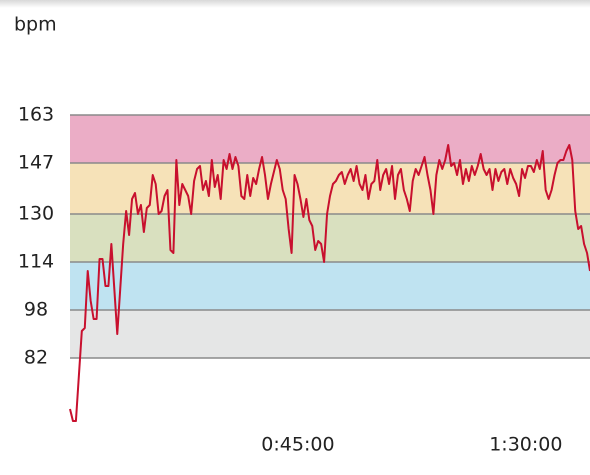  What do you see at coordinates (36, 262) in the screenshot?
I see `y-tick-label: 114` at bounding box center [36, 262].